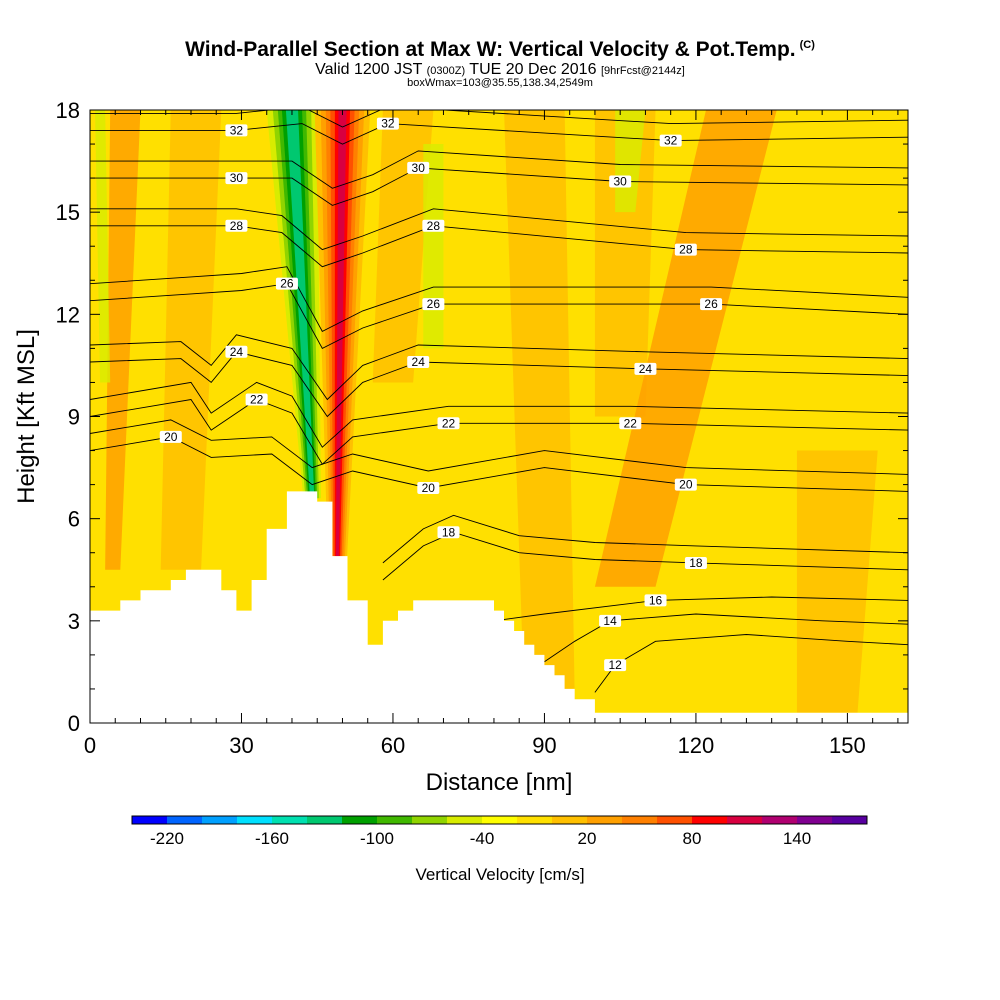 The width and height of the screenshot is (1000, 1000). What do you see at coordinates (499, 782) in the screenshot?
I see `x-axis-label: Distance [nm]` at bounding box center [499, 782].